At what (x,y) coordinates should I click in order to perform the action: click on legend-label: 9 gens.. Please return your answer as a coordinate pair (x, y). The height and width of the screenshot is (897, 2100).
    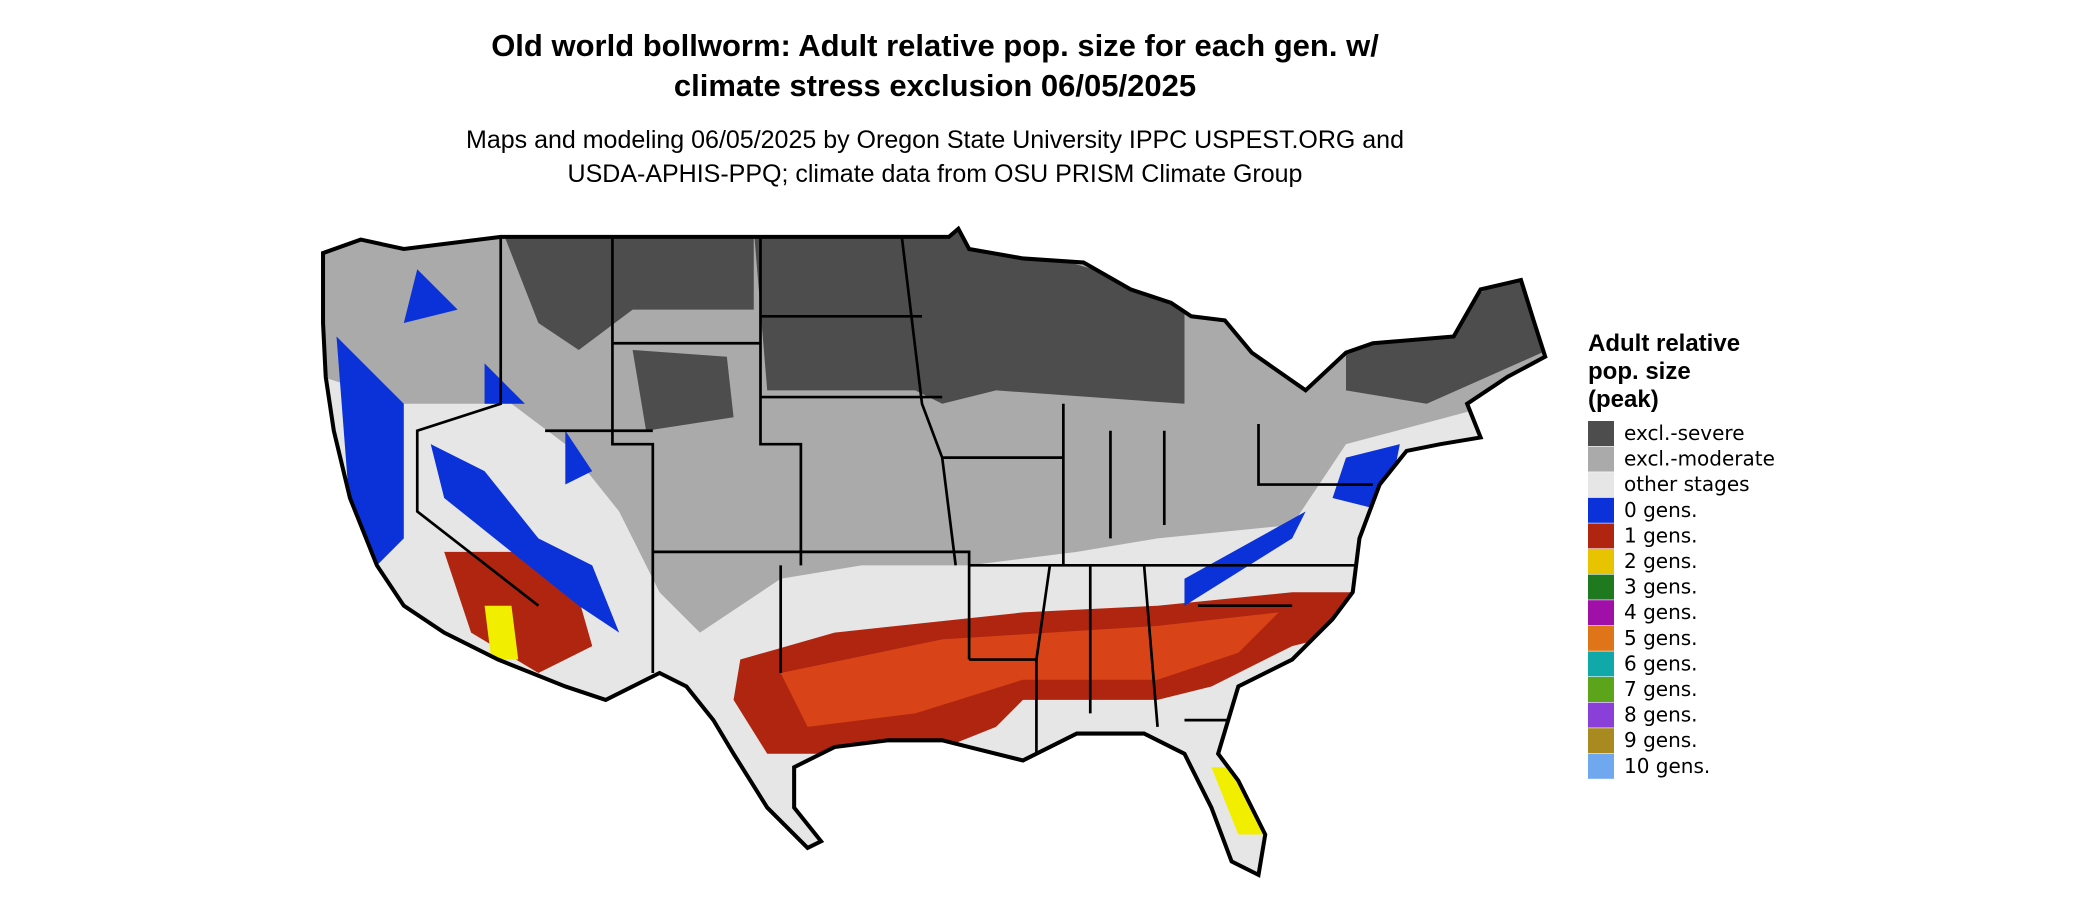
    Looking at the image, I should click on (1661, 740).